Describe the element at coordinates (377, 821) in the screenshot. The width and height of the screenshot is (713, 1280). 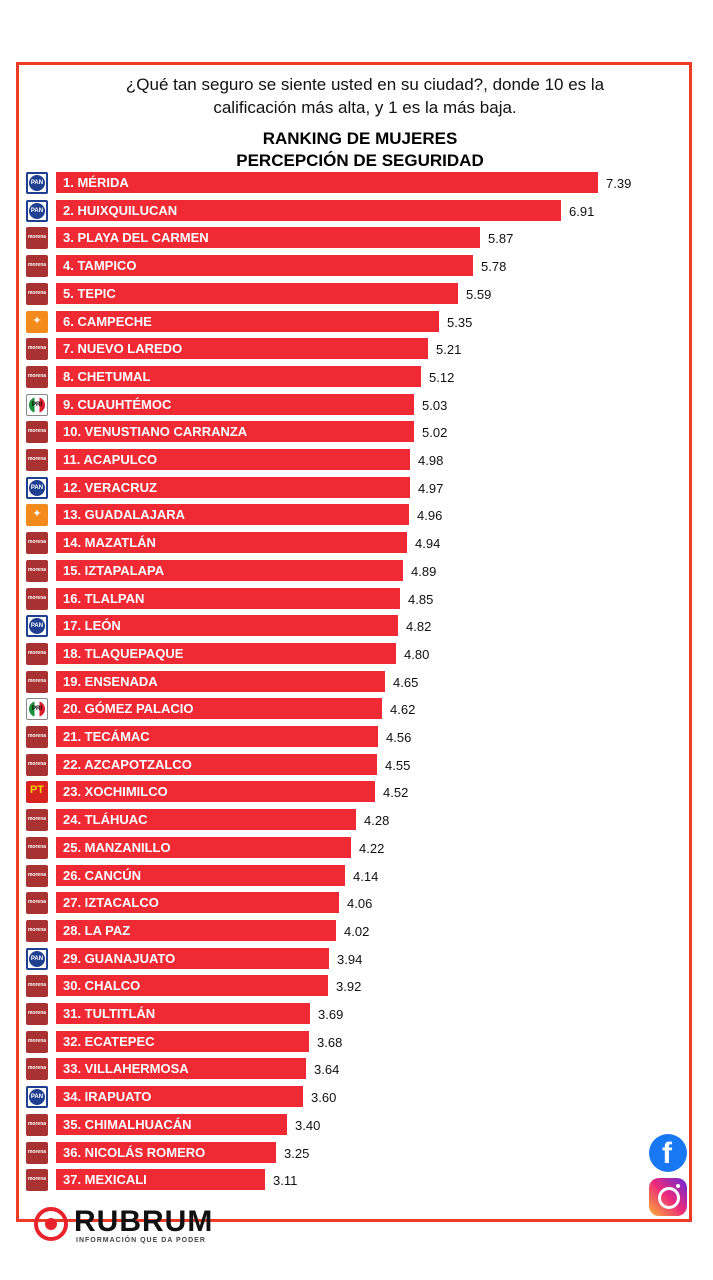
I see `bar-value-label: 4.28` at that location.